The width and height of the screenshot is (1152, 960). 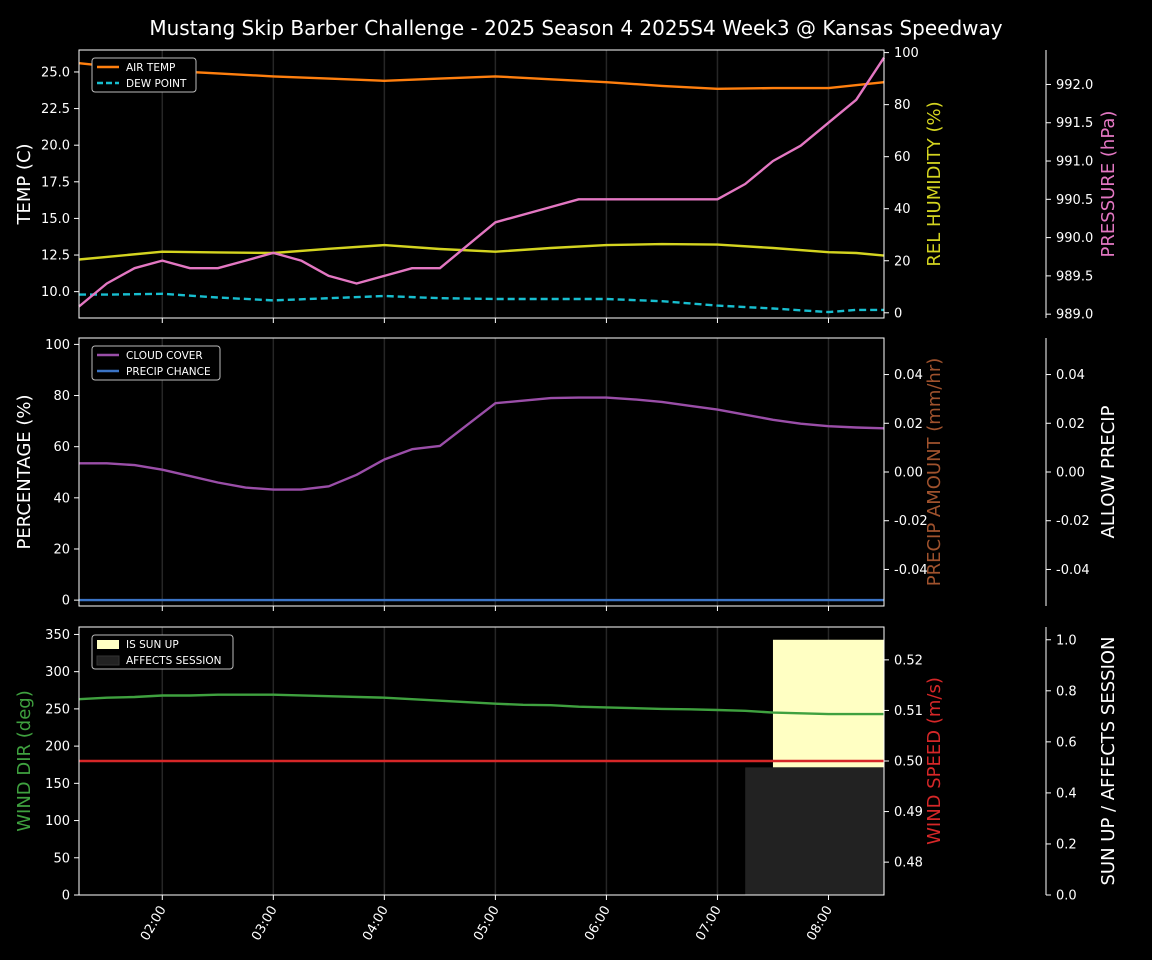 I want to click on panel2-y-left-tick-label: 100, so click(x=57, y=345).